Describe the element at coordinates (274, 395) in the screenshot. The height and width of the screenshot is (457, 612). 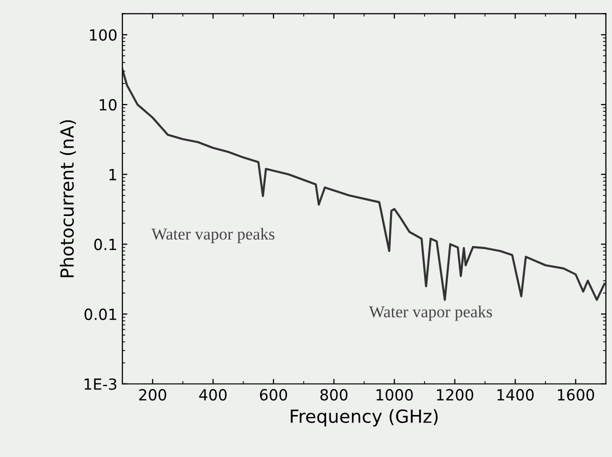
I see `x-tick-label: 600` at that location.